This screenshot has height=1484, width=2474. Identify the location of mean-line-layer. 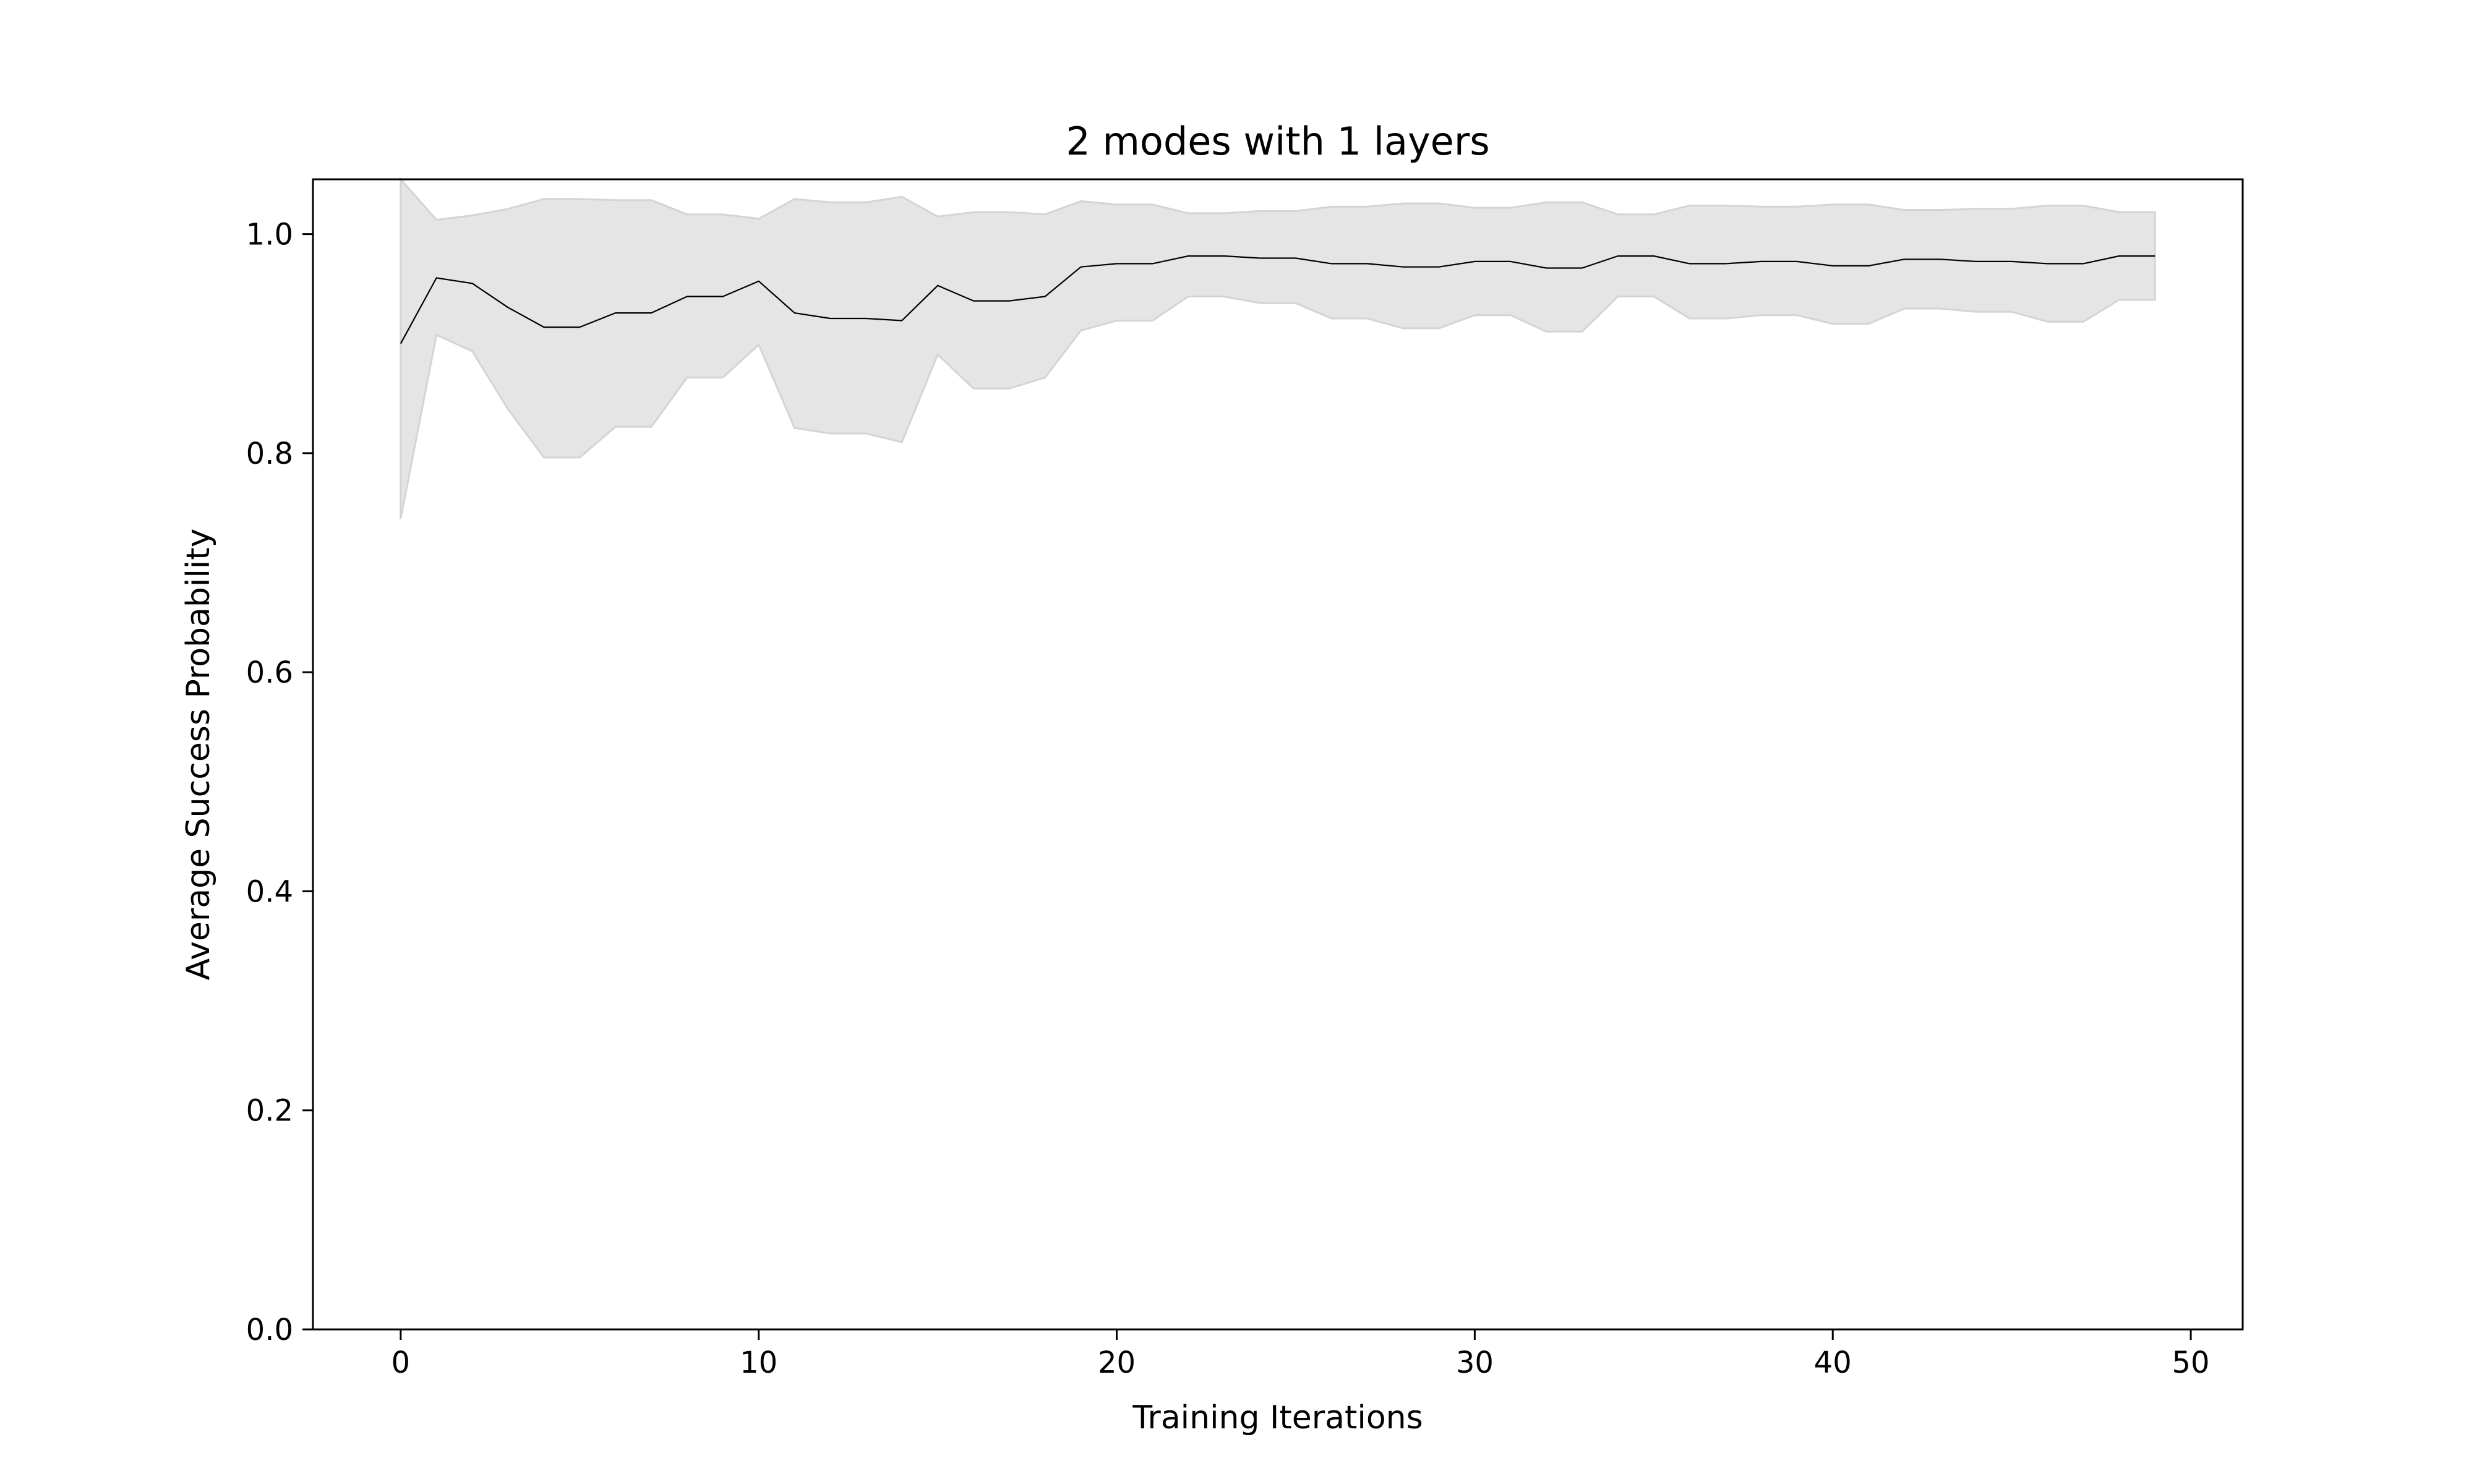
(1278, 299).